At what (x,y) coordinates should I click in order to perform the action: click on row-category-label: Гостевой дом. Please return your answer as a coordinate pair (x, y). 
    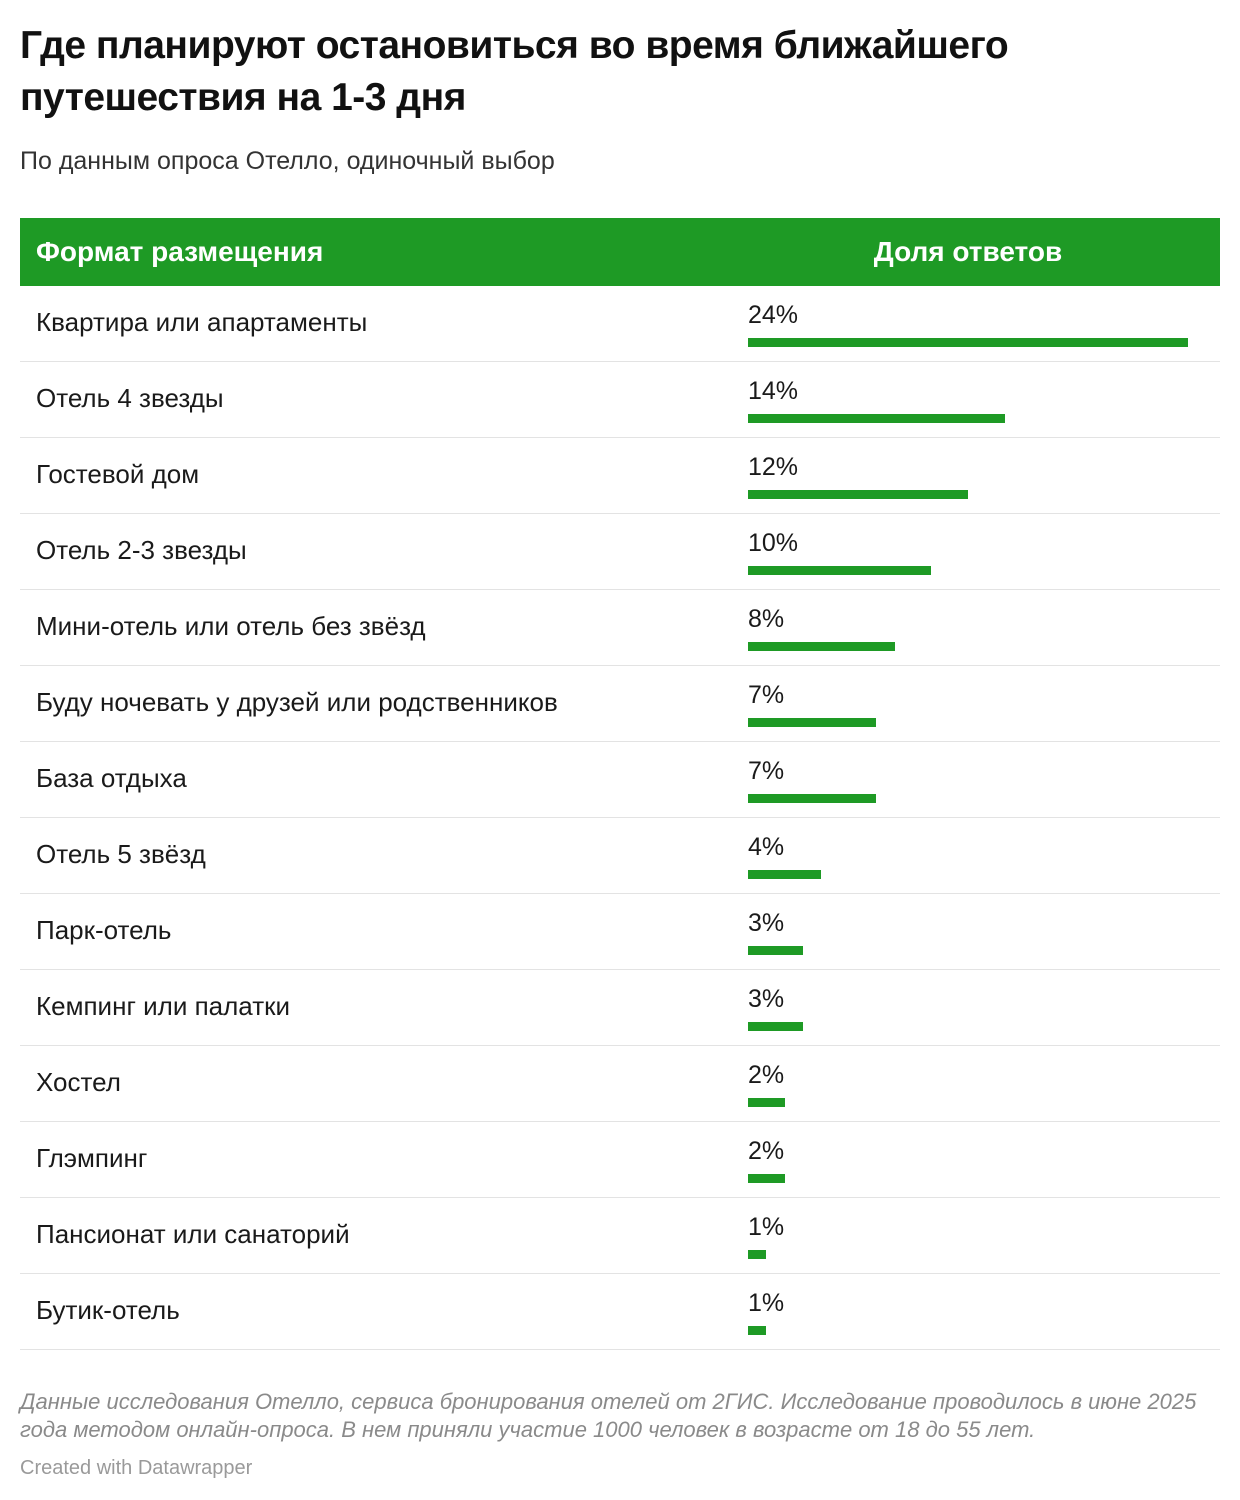
    Looking at the image, I should click on (118, 474).